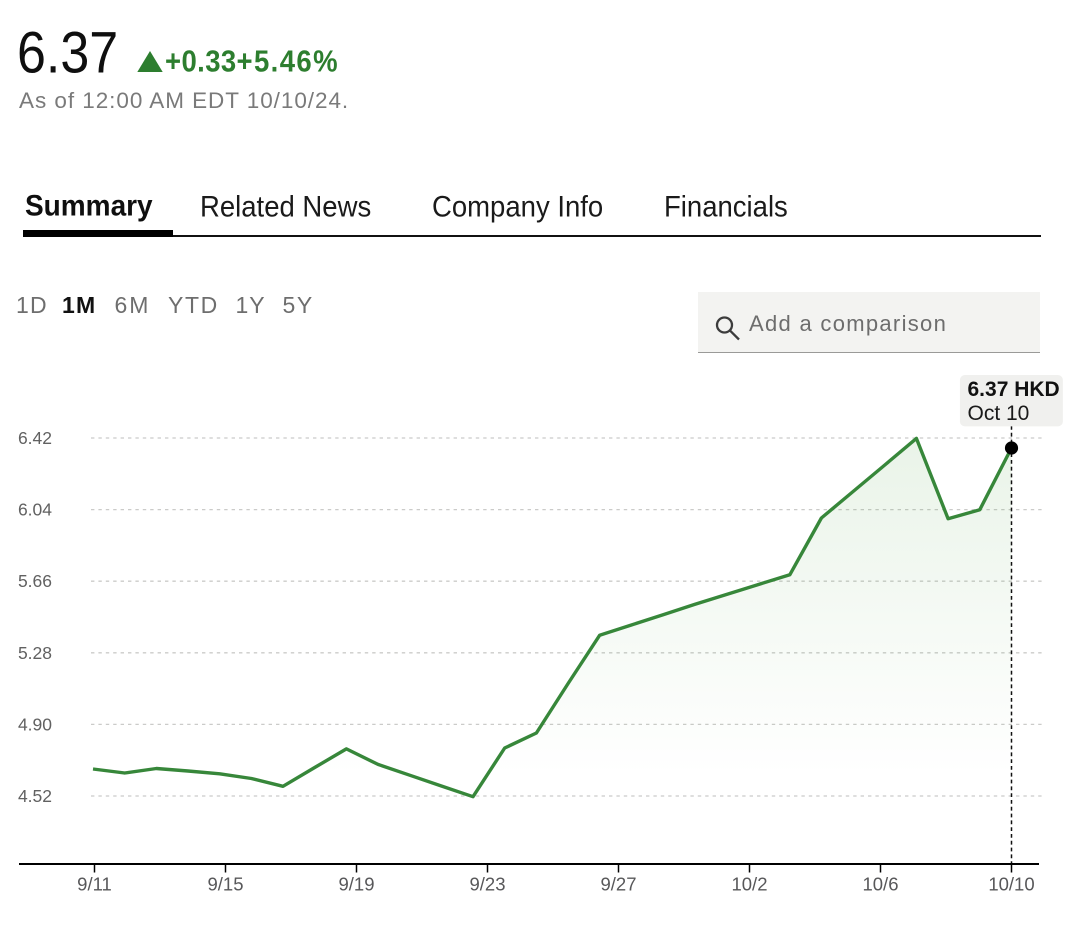  Describe the element at coordinates (1014, 389) in the screenshot. I see `svg-text: 6.37 HKD` at that location.